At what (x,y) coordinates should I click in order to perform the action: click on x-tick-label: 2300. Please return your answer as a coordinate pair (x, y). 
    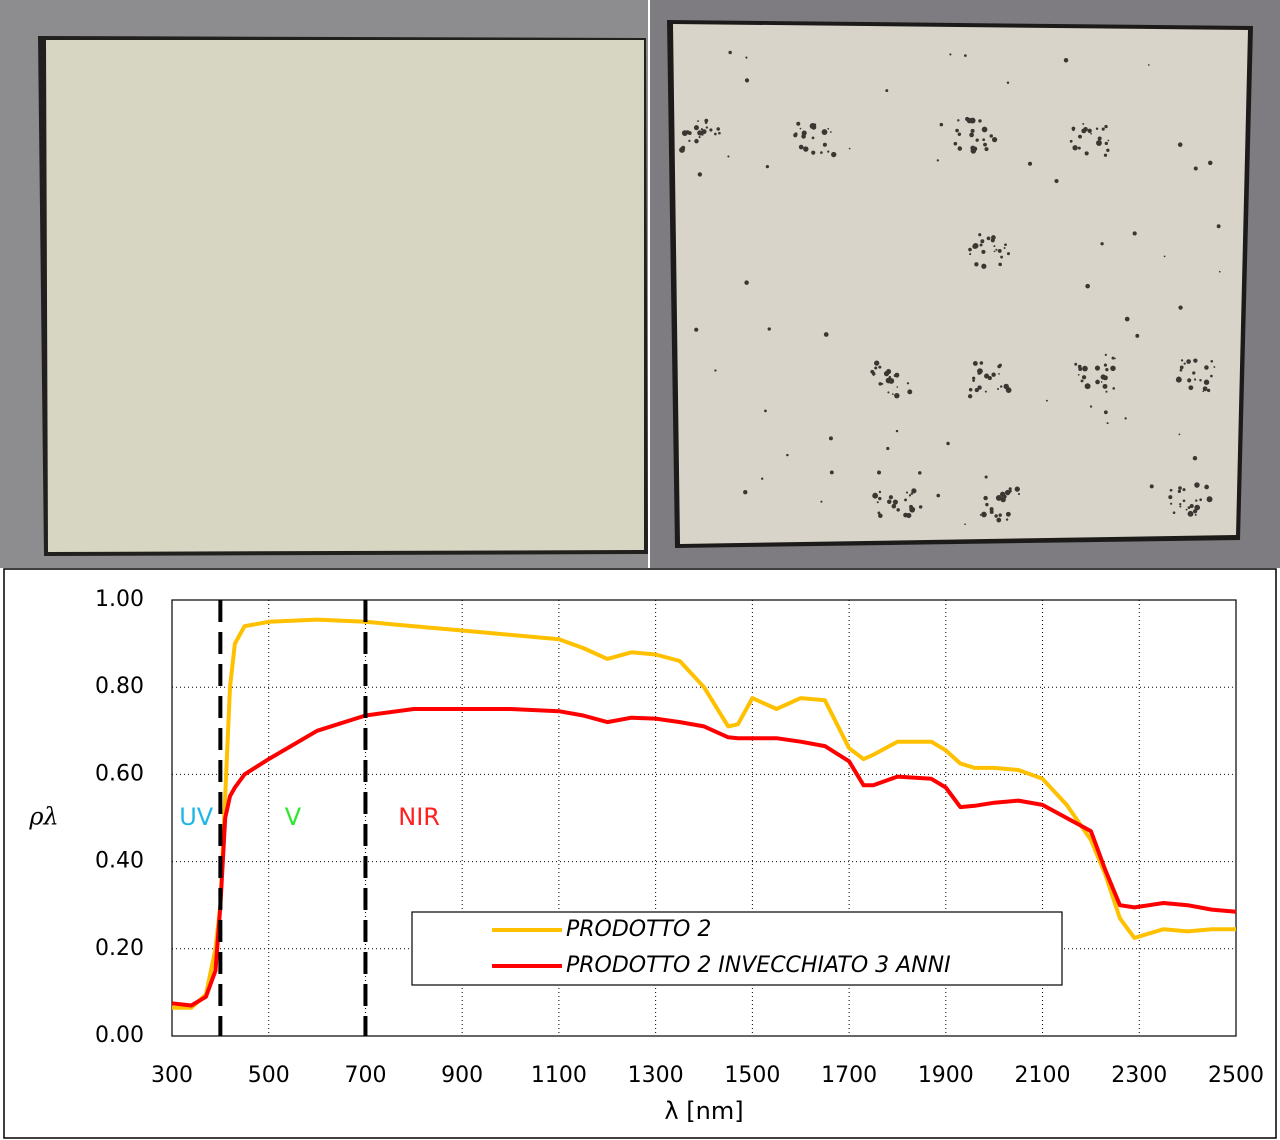
    Looking at the image, I should click on (1139, 1075).